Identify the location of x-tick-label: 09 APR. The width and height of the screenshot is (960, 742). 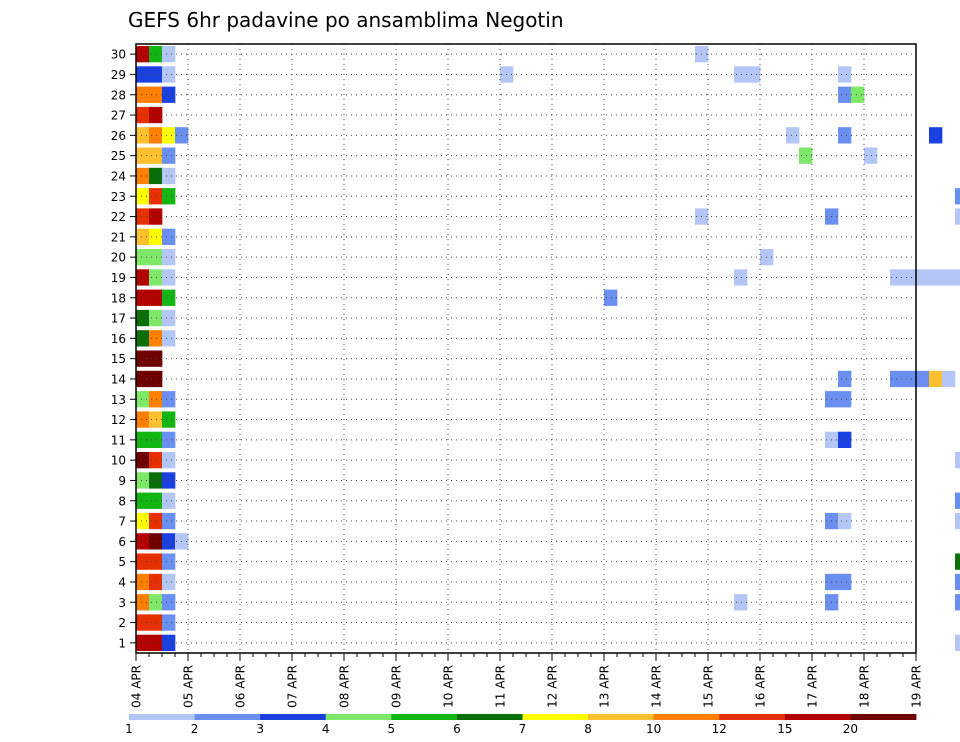
(397, 686).